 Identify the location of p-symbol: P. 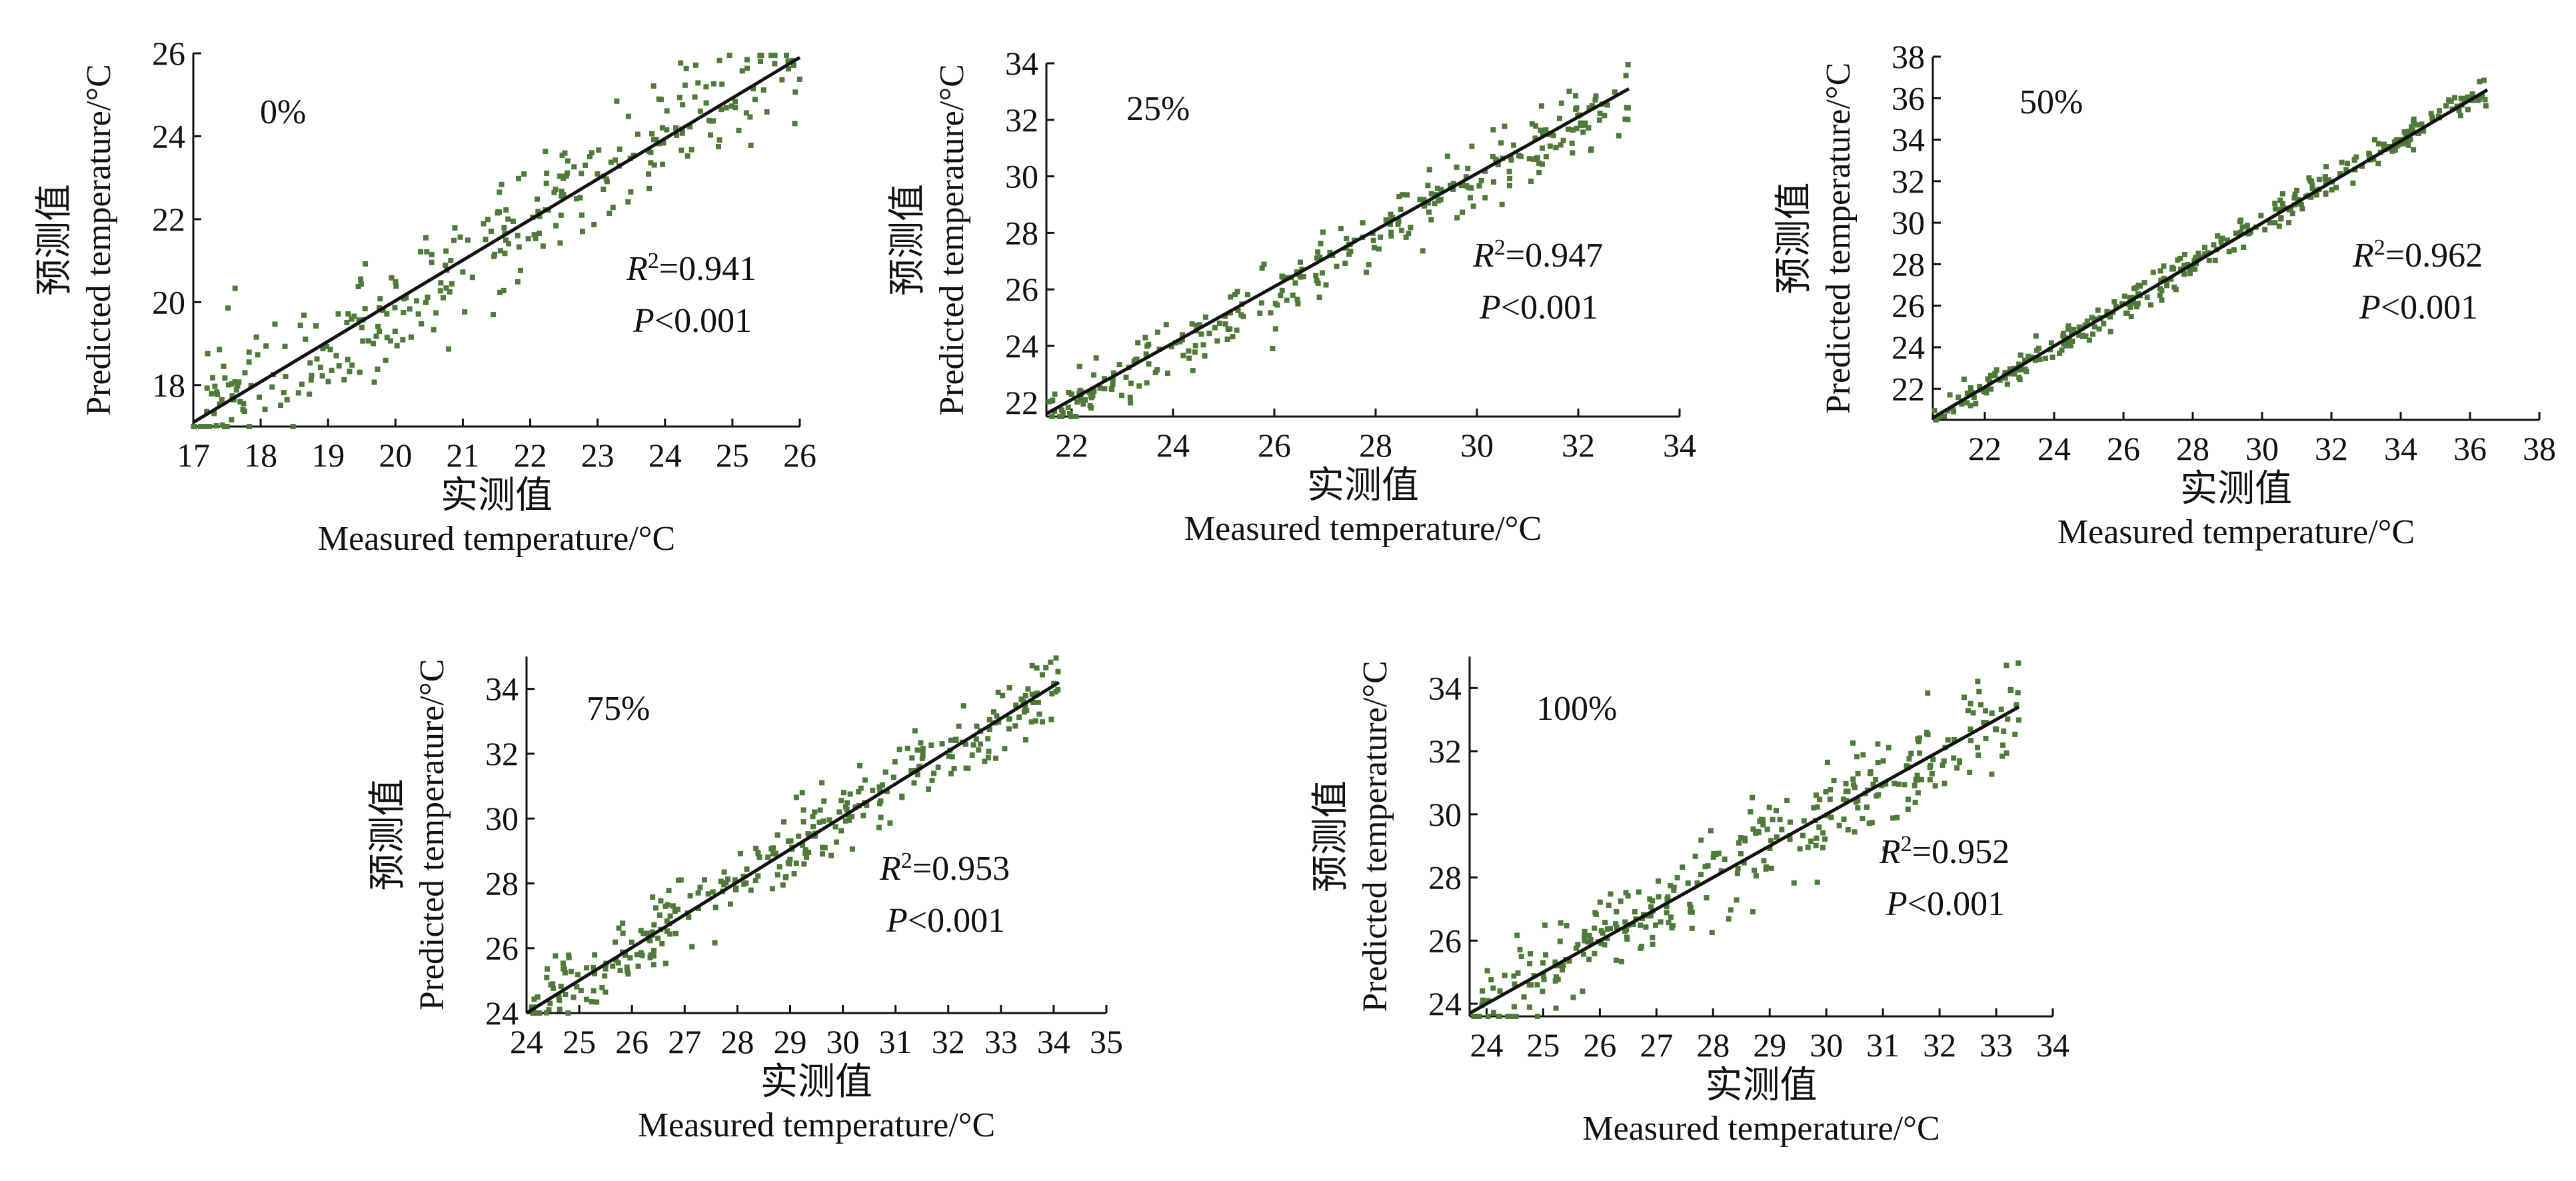
(897, 921).